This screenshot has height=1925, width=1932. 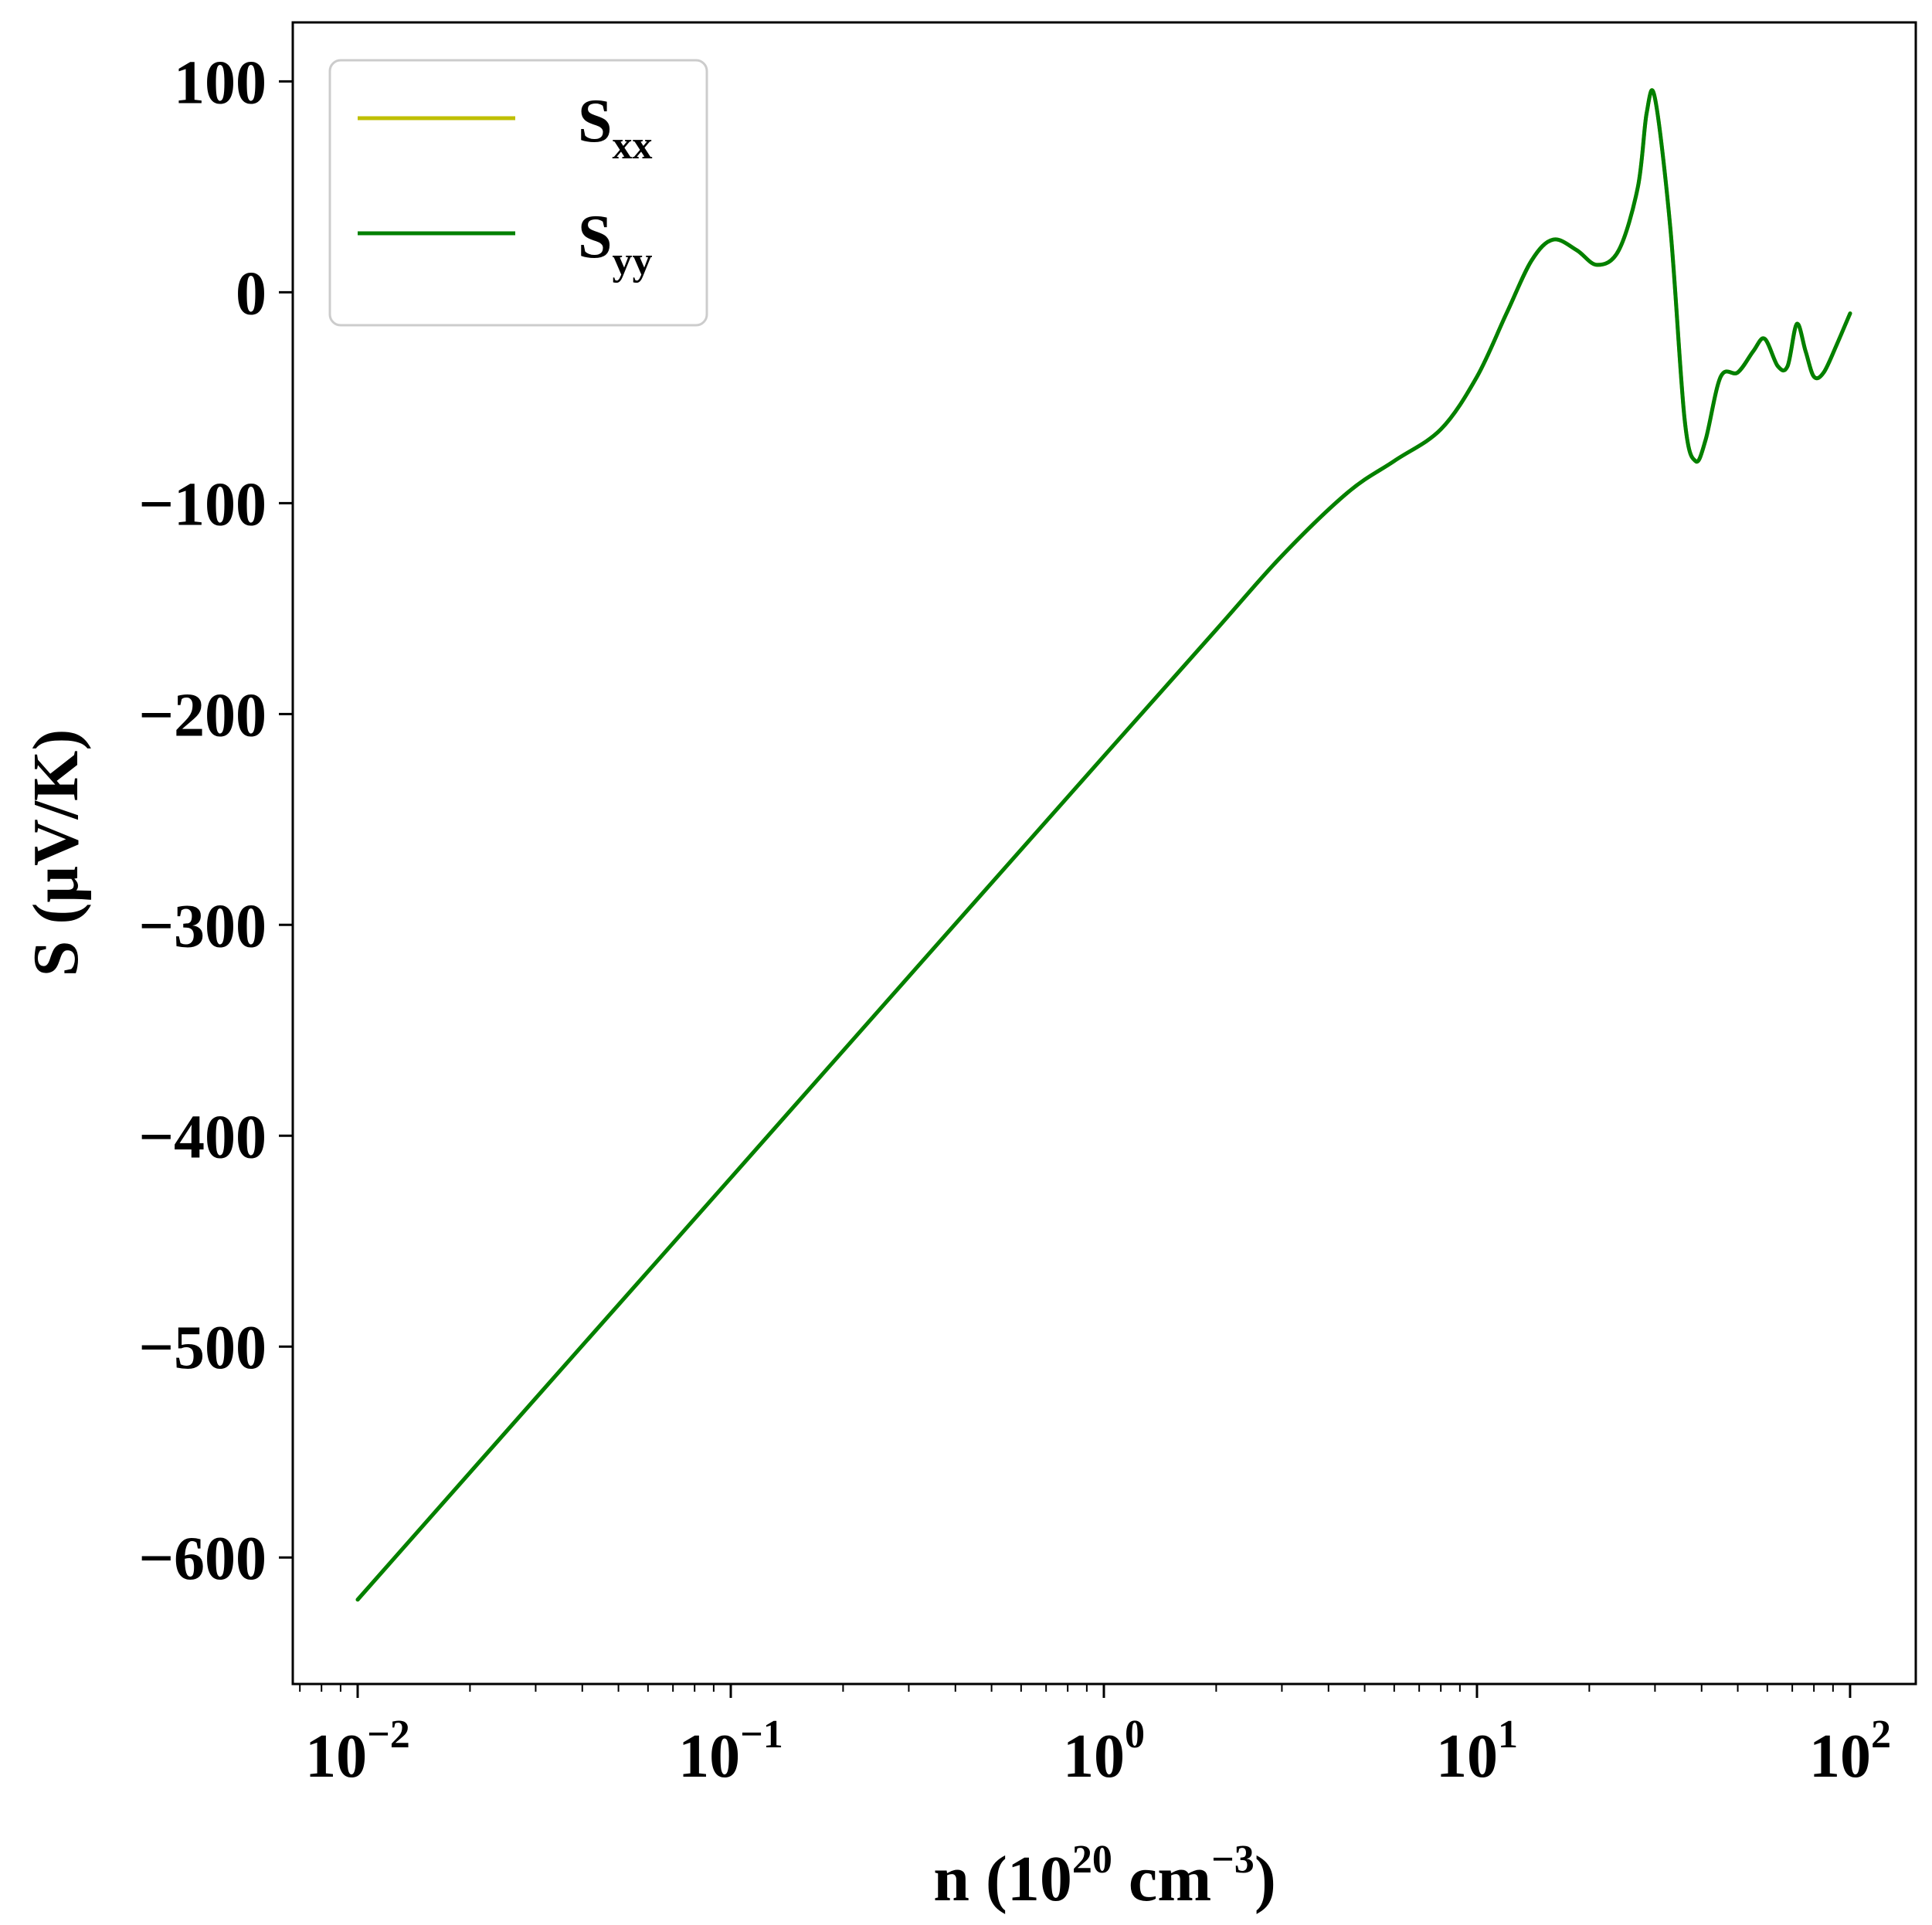 What do you see at coordinates (203, 1137) in the screenshot?
I see `y-tick-label: −400` at bounding box center [203, 1137].